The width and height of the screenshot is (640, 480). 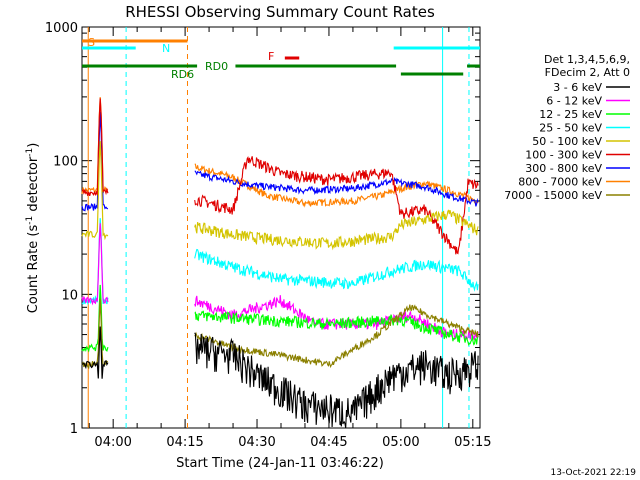 I want to click on series-3-6-kev-trace-early, so click(x=95, y=352).